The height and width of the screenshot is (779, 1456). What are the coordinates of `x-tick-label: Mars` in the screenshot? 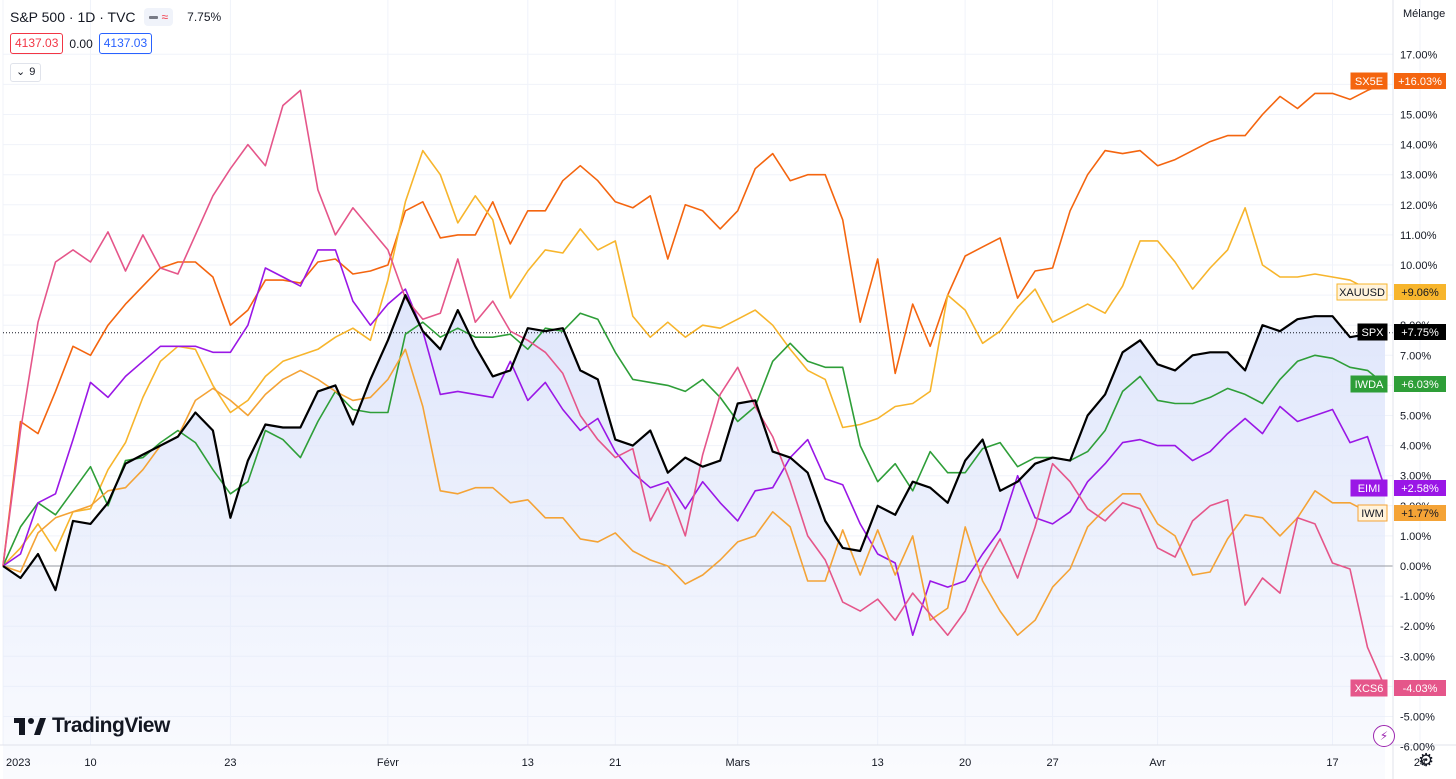 It's located at (738, 763).